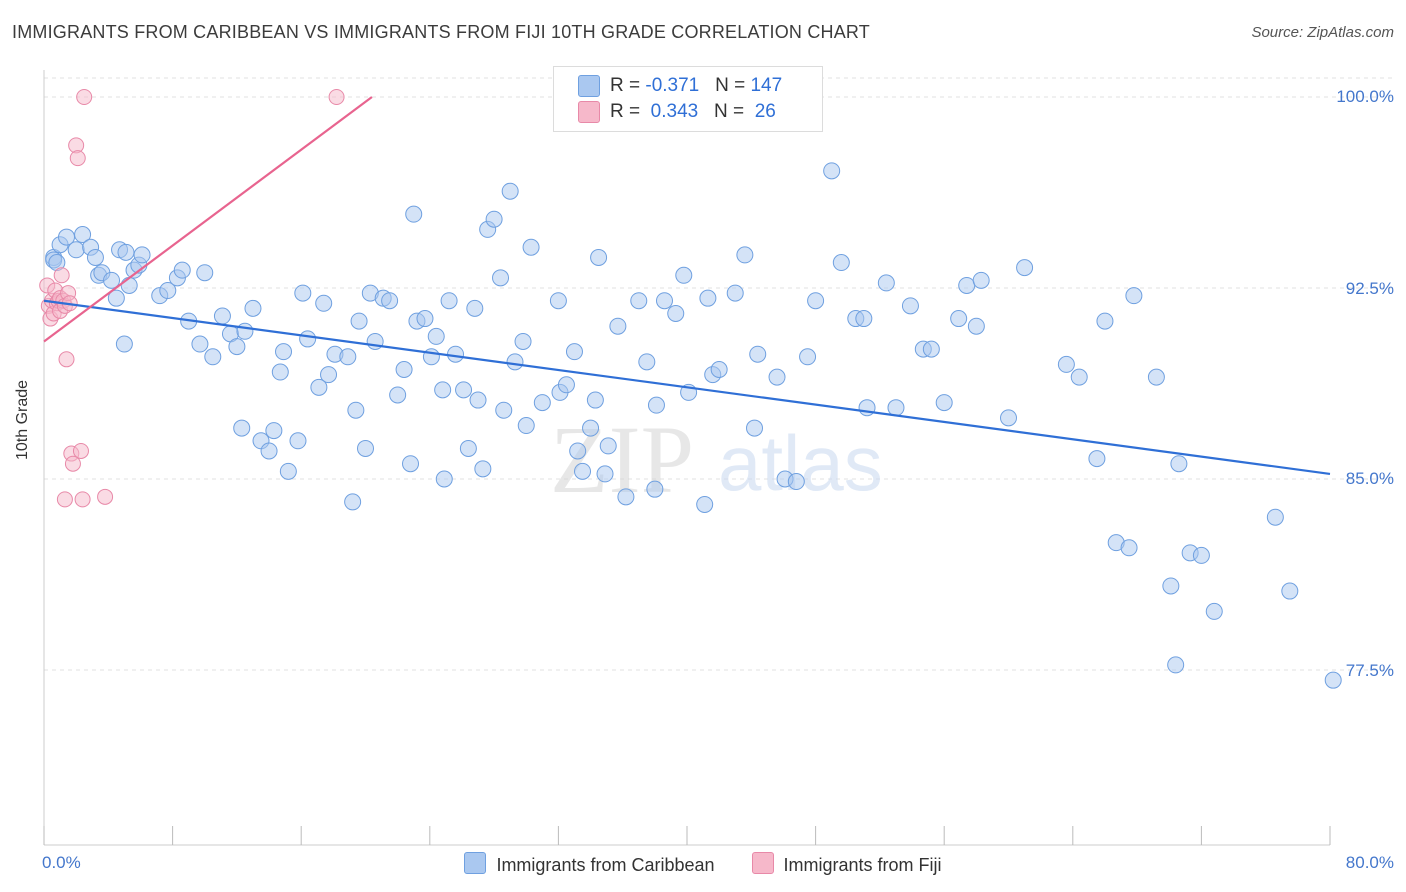  I want to click on y-tick-label: 77.5%, so click(1369, 670).